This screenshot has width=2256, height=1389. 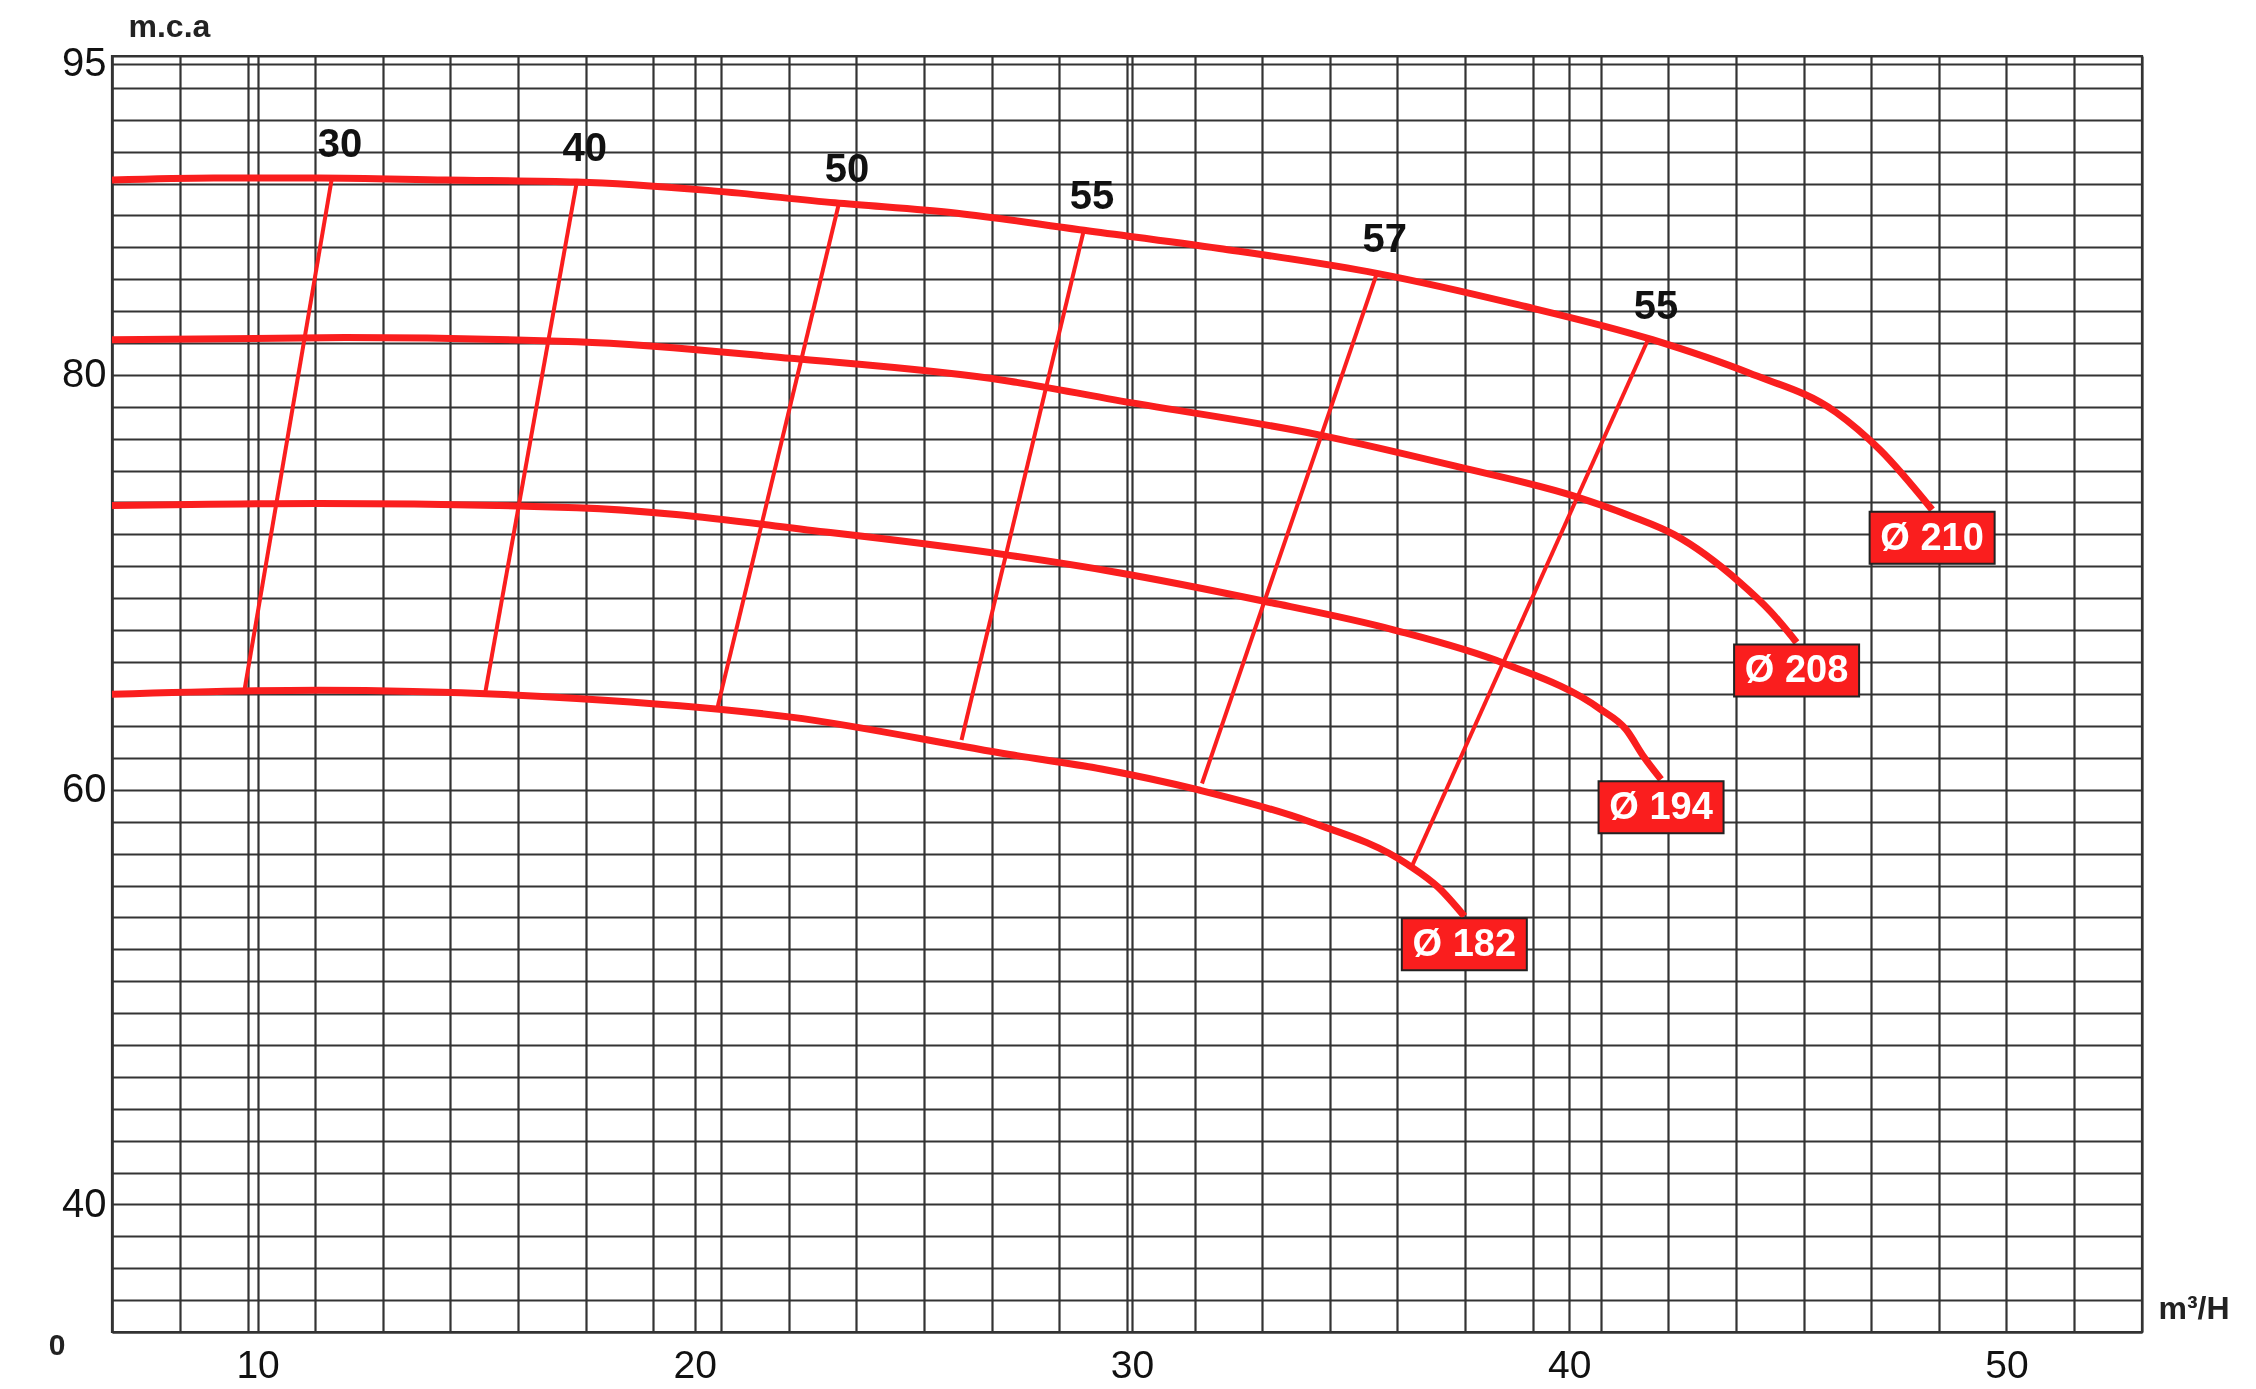 I want to click on y-tick-label: 80, so click(x=84, y=373).